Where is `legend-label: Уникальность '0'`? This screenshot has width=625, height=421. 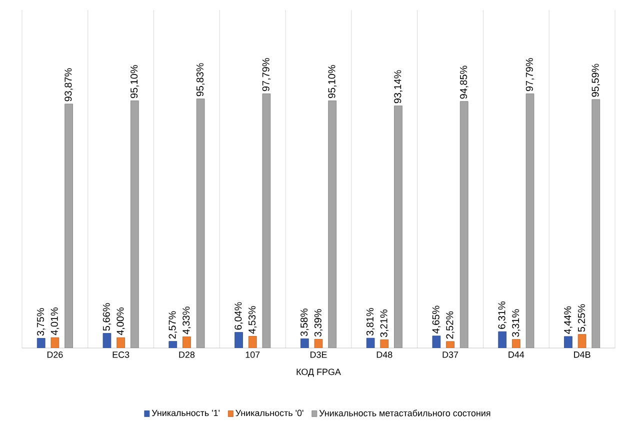
legend-label: Уникальность '0' is located at coordinates (270, 413).